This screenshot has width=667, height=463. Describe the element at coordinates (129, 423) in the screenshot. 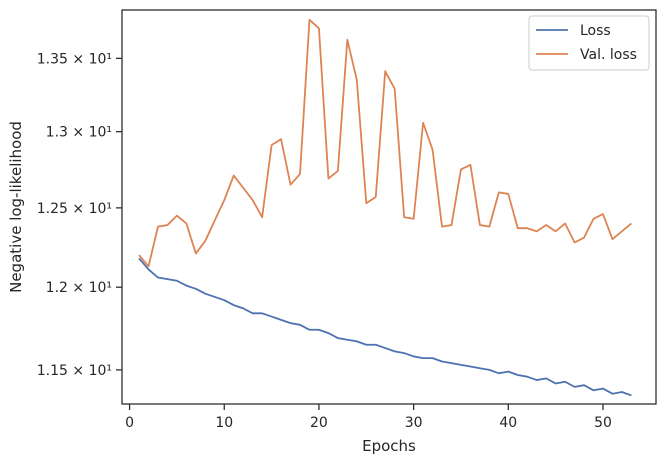

I see `x-tick-label: 0` at that location.